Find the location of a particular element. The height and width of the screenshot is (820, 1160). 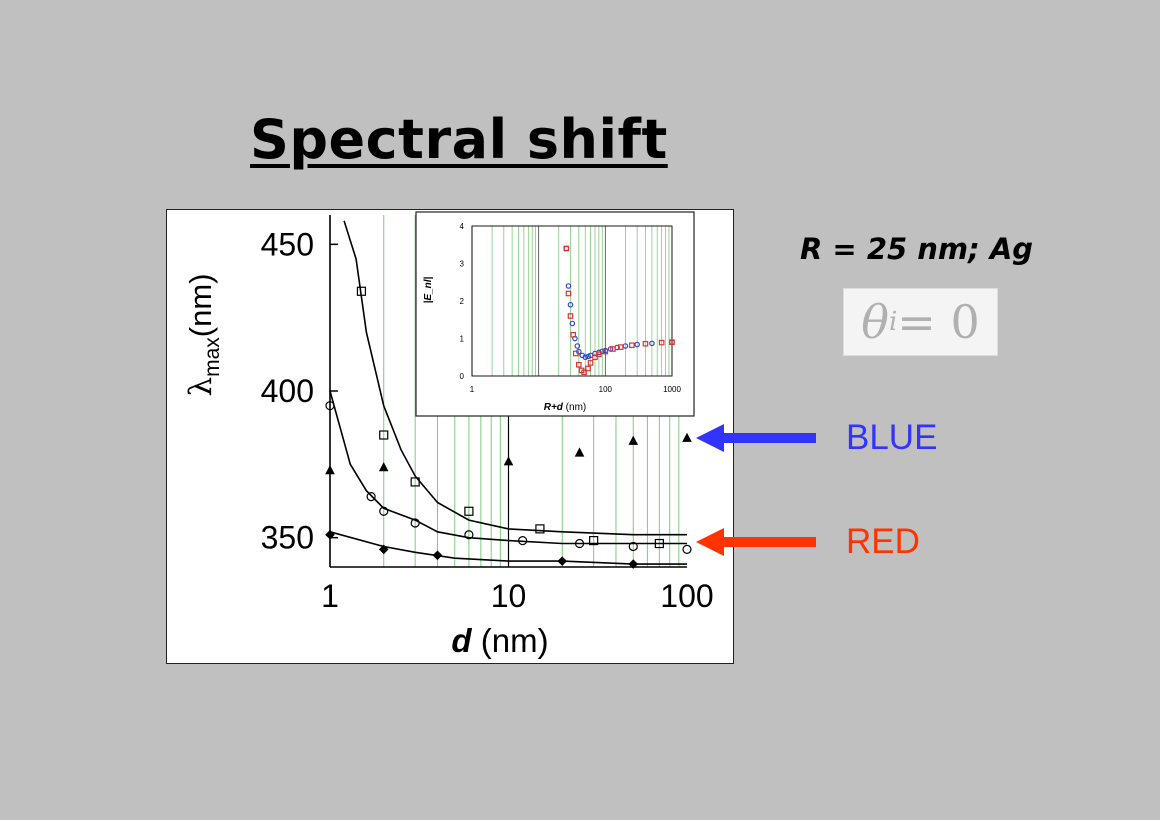

red-arrow-icon is located at coordinates (756, 542).